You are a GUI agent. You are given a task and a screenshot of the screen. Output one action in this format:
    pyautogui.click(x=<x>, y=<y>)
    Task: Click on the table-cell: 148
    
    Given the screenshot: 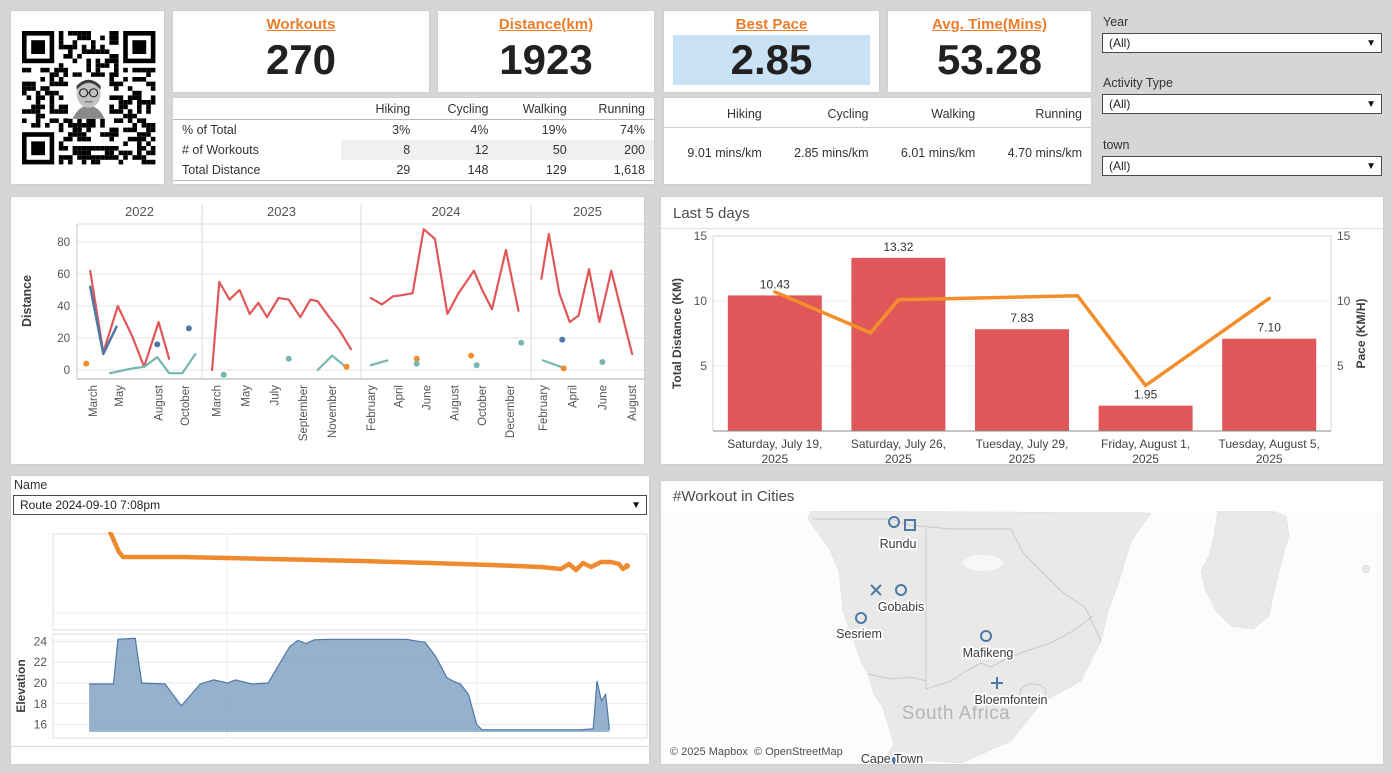 What is the action you would take?
    pyautogui.click(x=458, y=170)
    